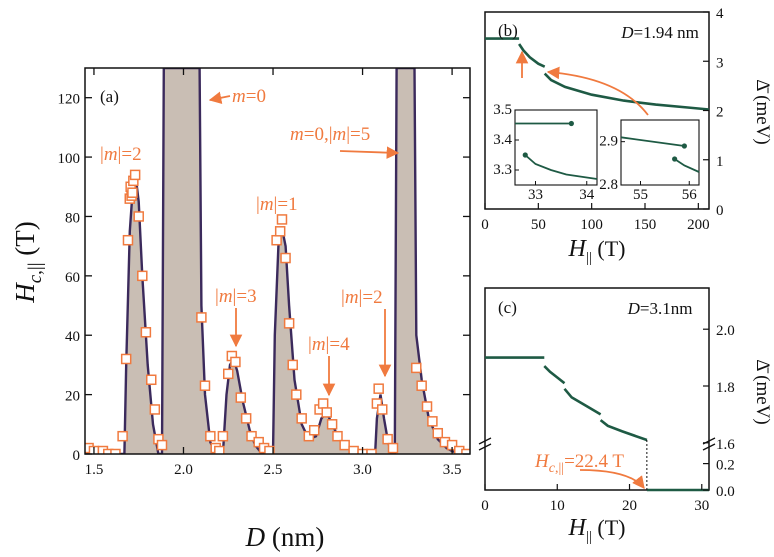 The image size is (774, 557). What do you see at coordinates (507, 307) in the screenshot?
I see `panel-c-label: (c)` at bounding box center [507, 307].